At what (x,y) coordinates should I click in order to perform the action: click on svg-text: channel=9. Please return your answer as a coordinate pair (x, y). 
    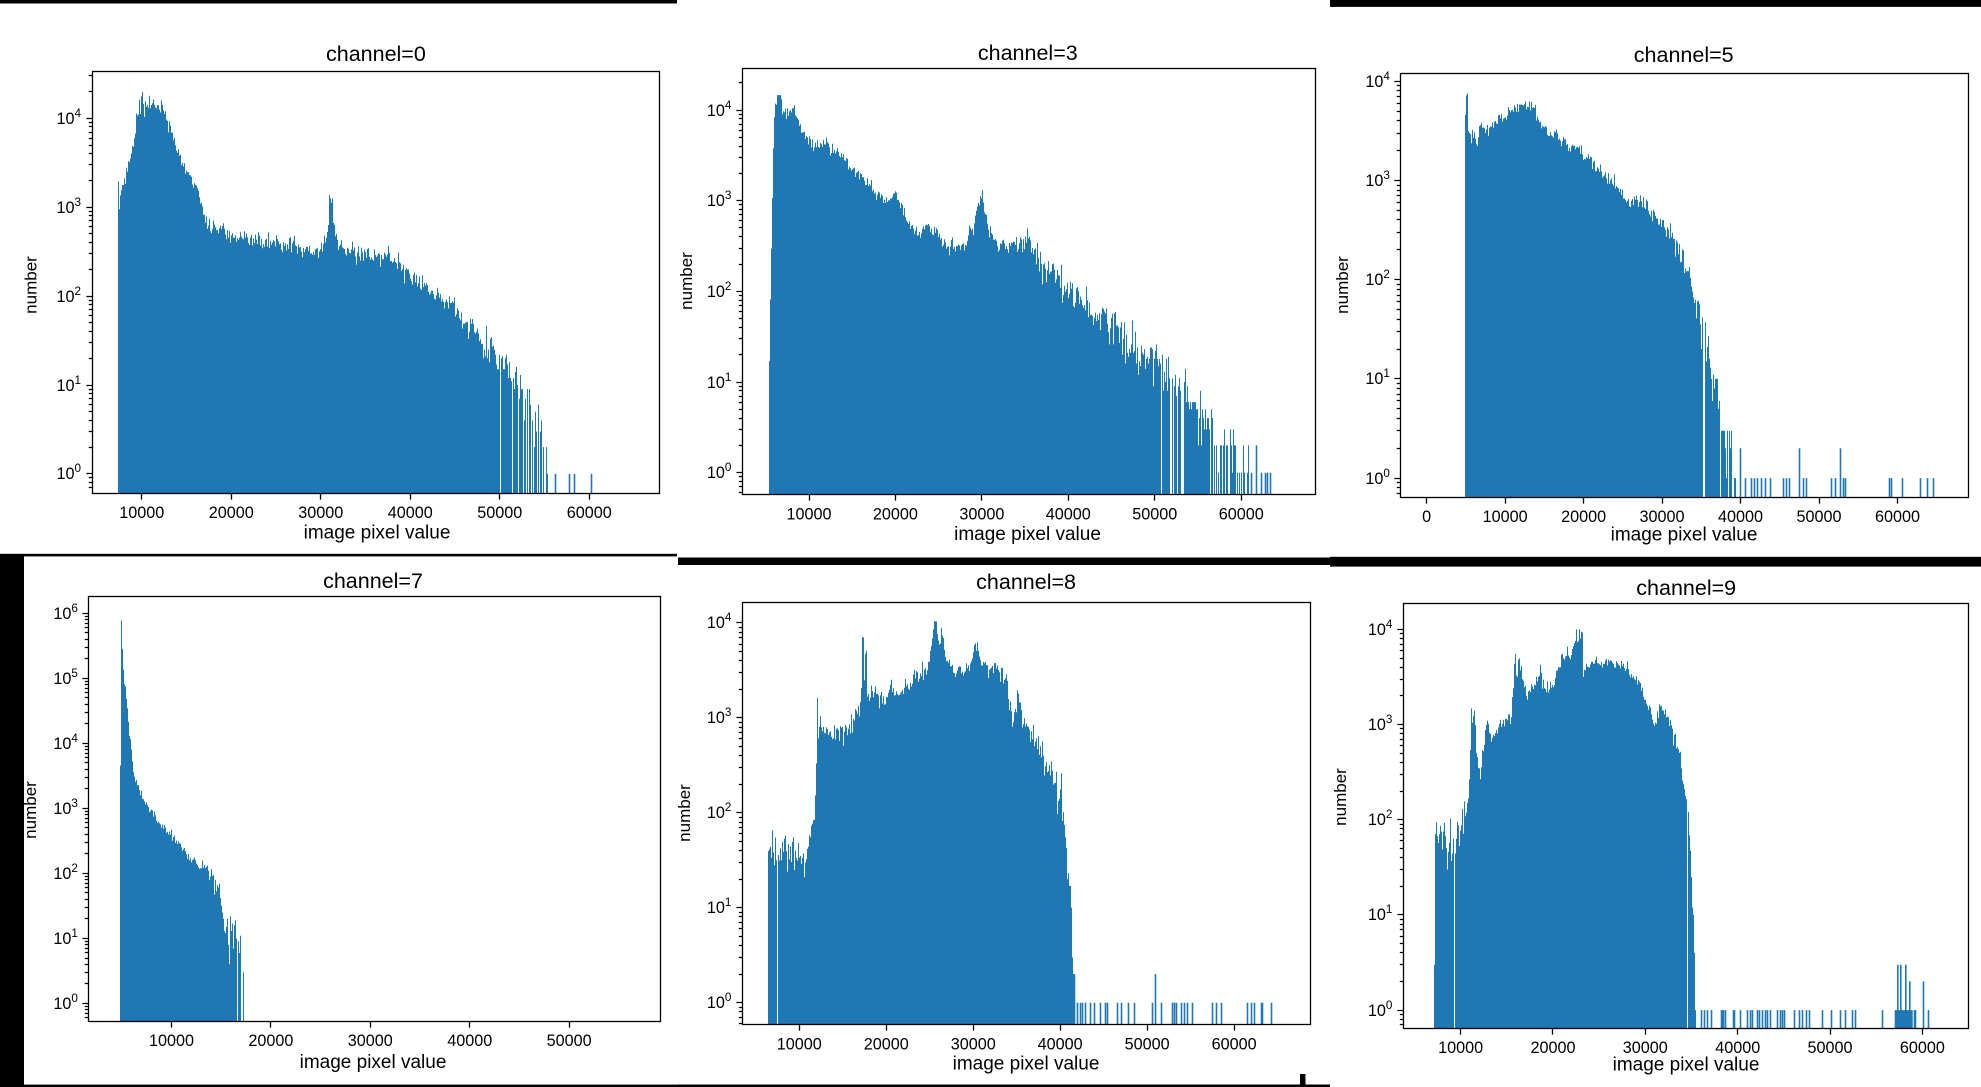
    Looking at the image, I should click on (1686, 588).